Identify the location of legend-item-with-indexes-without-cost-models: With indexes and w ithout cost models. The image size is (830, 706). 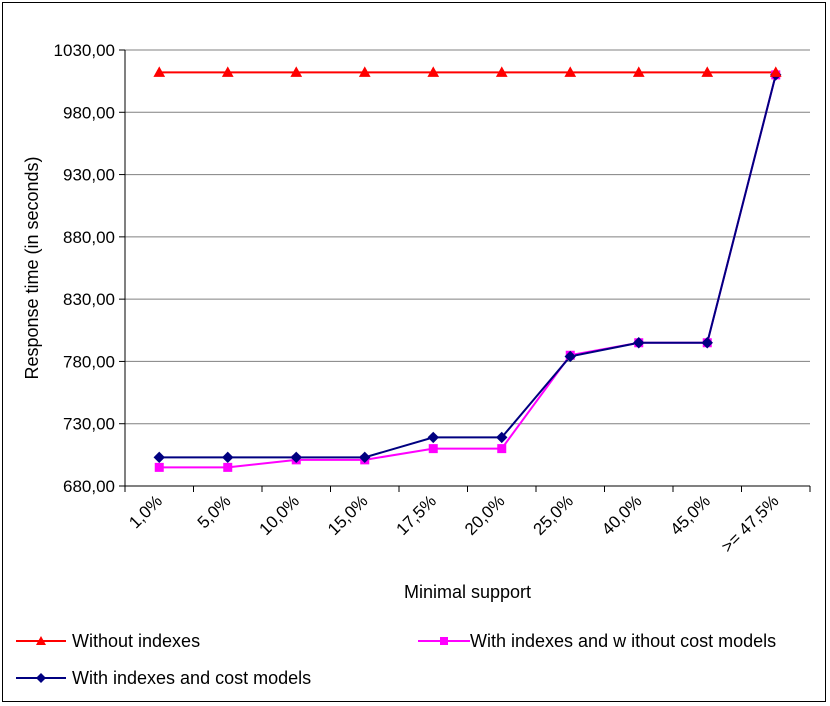
(597, 641).